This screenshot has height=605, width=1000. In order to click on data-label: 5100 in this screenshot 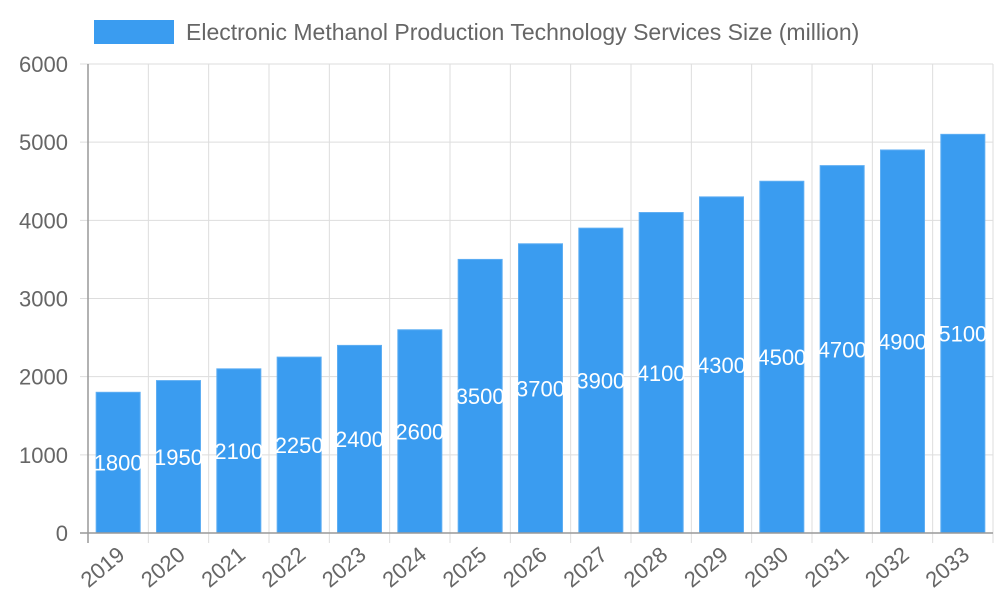, I will do `click(962, 334)`.